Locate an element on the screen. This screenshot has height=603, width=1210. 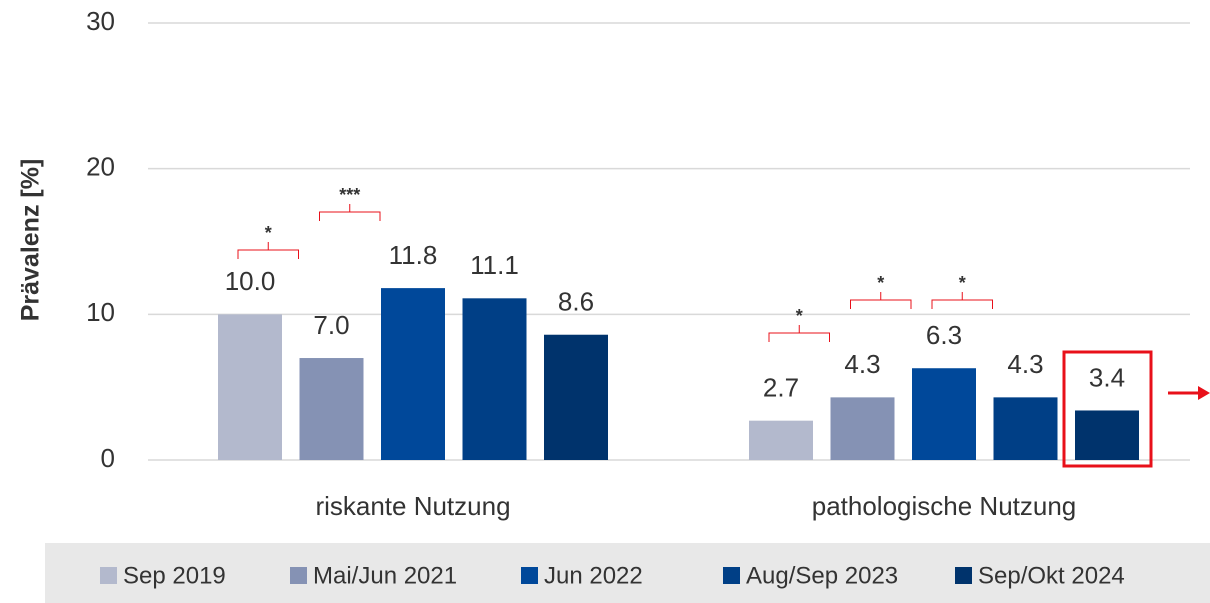
legend-label: Sep 2019 is located at coordinates (174, 575).